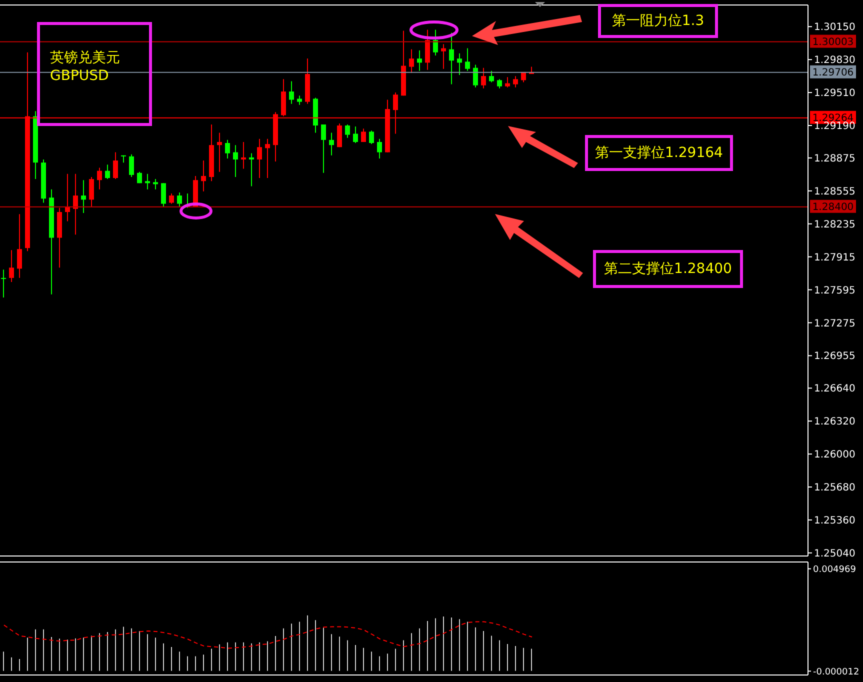 This screenshot has height=682, width=863. I want to click on y-tick-label: 1.29830, so click(835, 60).